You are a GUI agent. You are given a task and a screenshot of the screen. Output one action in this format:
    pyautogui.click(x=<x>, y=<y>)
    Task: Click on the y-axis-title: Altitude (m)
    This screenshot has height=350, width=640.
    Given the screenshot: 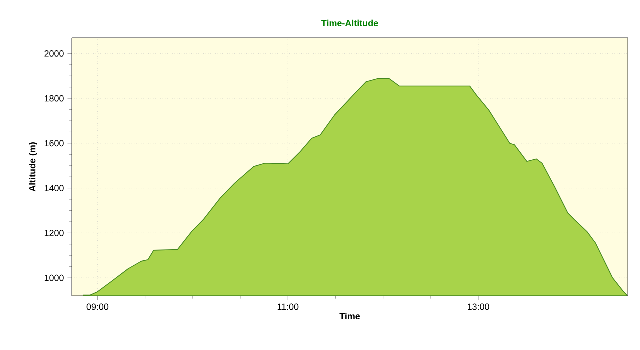 What is the action you would take?
    pyautogui.click(x=33, y=167)
    